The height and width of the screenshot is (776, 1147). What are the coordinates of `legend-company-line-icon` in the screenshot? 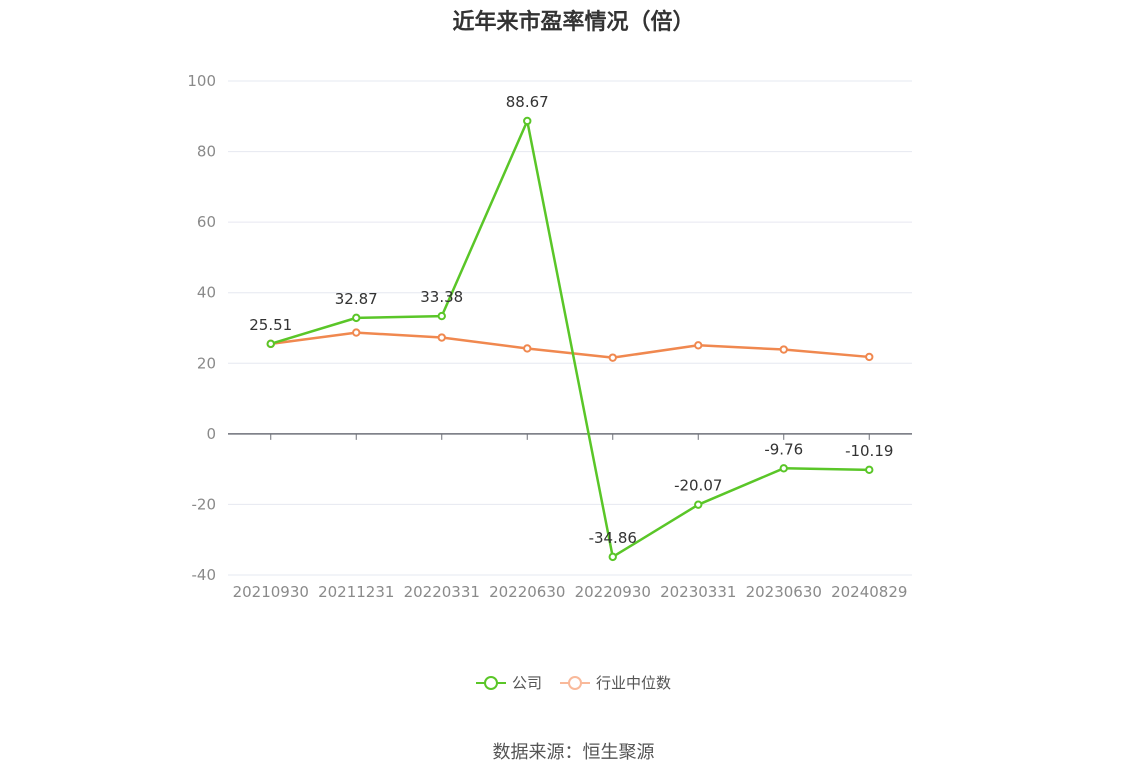 It's located at (490, 683).